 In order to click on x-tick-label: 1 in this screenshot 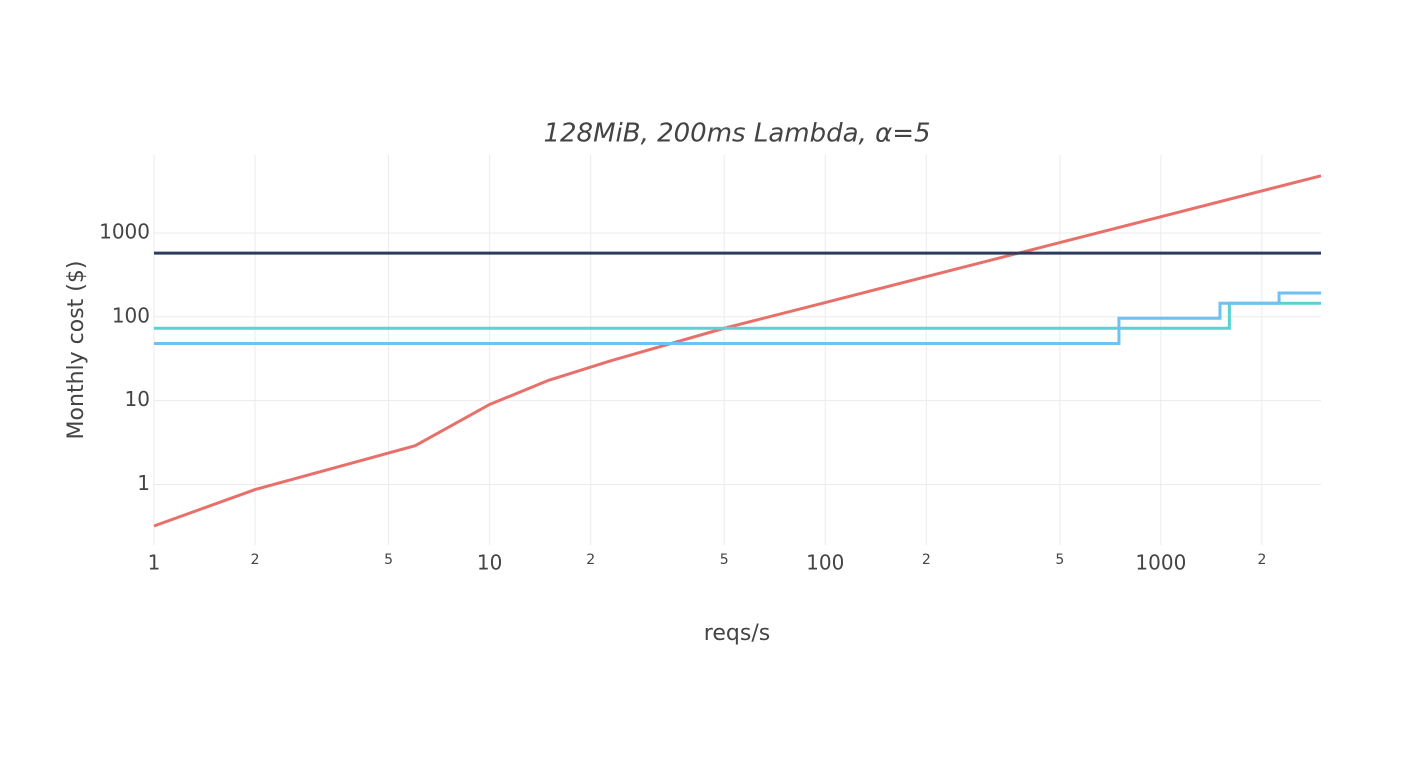, I will do `click(154, 563)`.